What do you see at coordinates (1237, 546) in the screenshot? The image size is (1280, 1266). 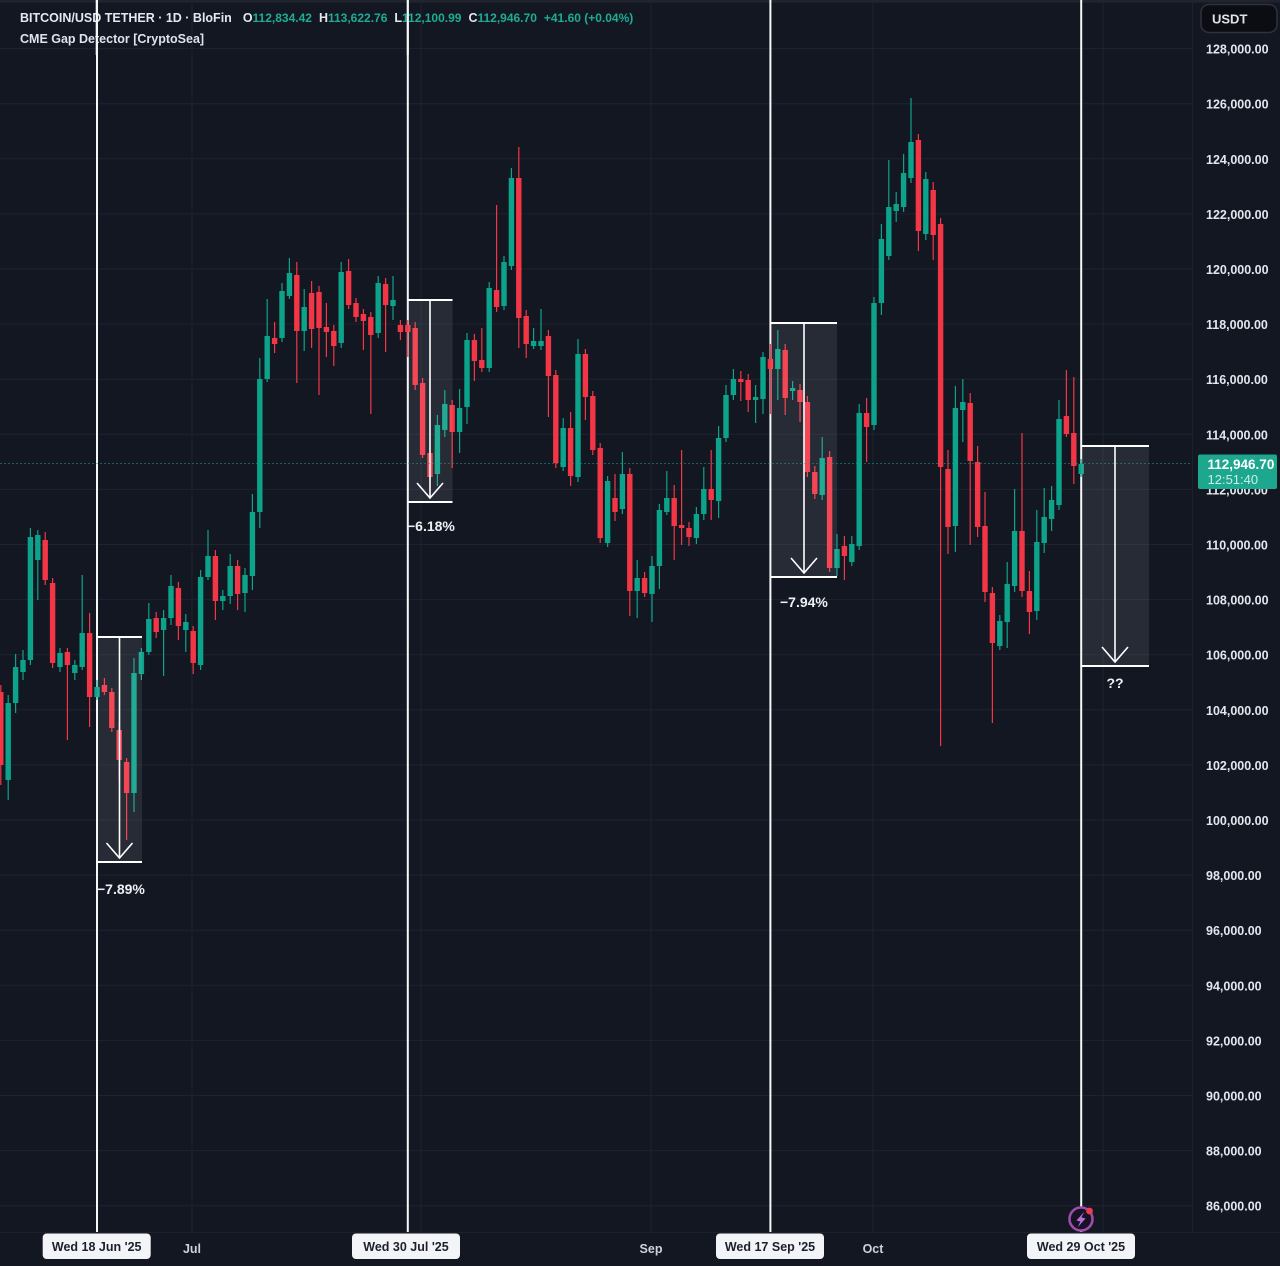 I see `svg-text: 110,000.00` at bounding box center [1237, 546].